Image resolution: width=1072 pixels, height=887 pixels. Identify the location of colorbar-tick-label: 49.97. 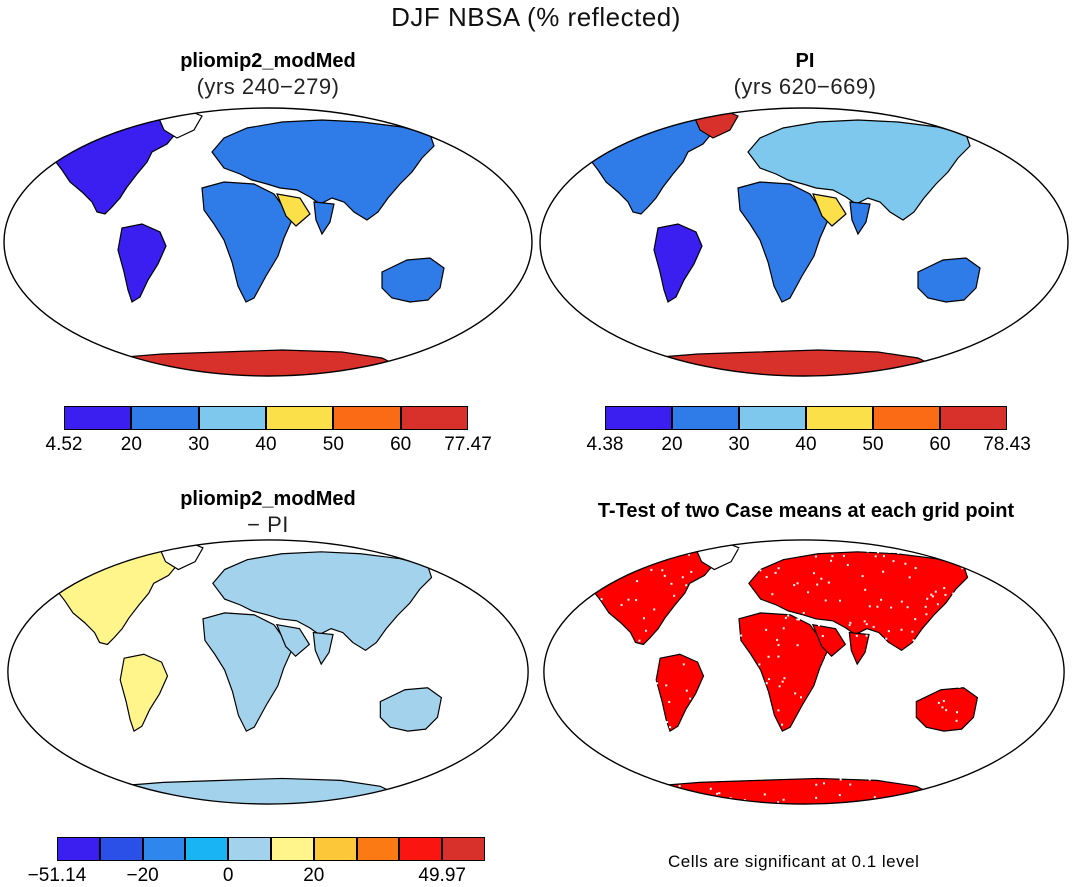
(442, 875).